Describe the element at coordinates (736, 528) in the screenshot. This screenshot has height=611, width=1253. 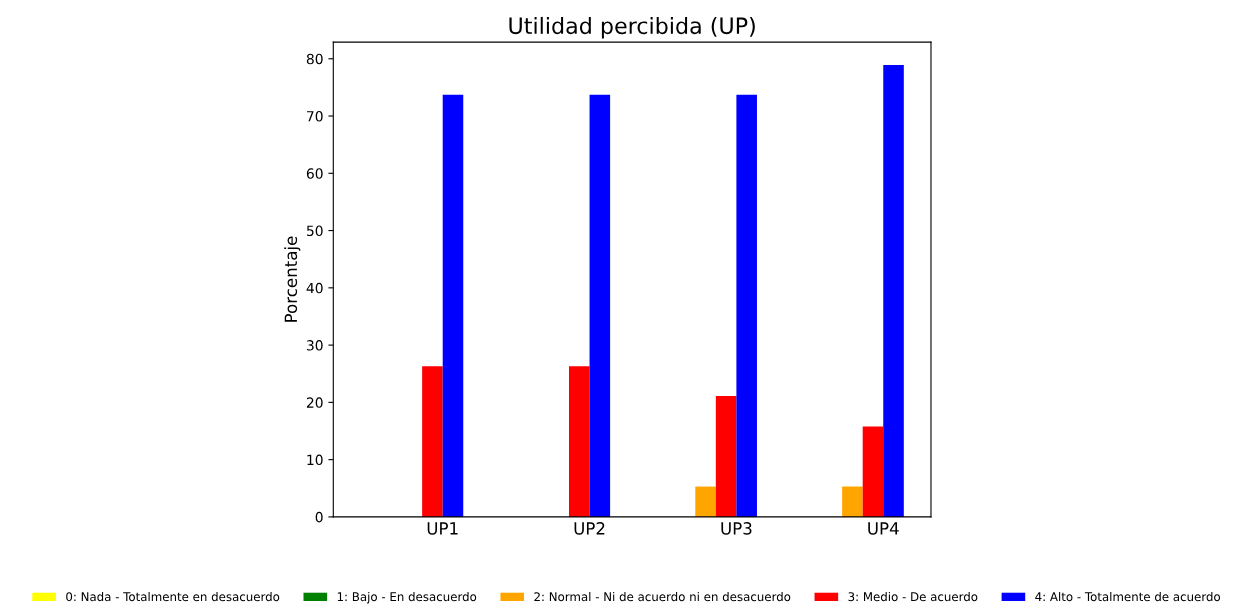
I see `x-tick-label: UP3` at that location.